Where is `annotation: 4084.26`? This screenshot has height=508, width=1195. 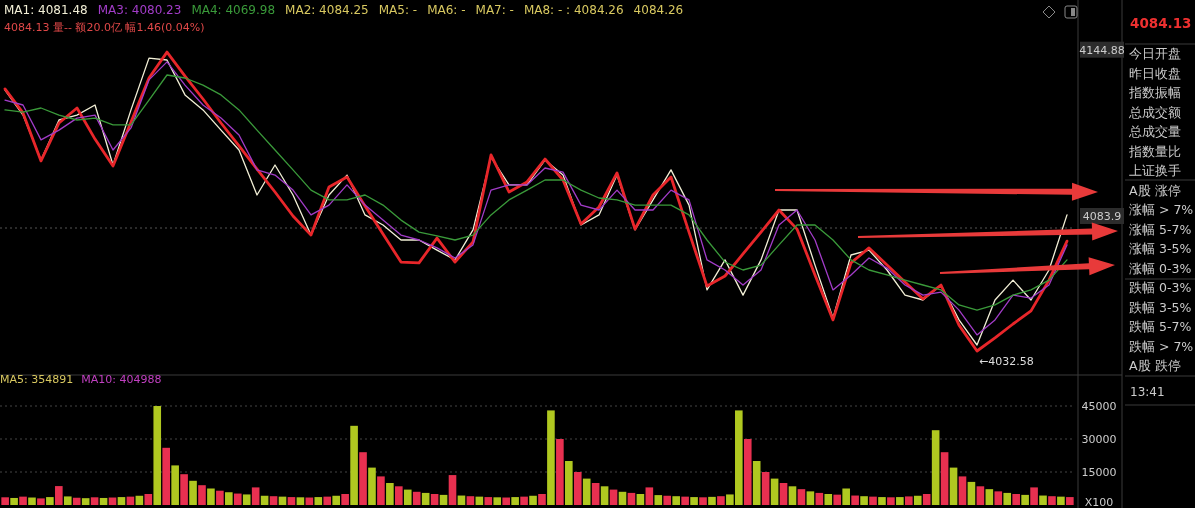
annotation: 4084.26 is located at coordinates (658, 10).